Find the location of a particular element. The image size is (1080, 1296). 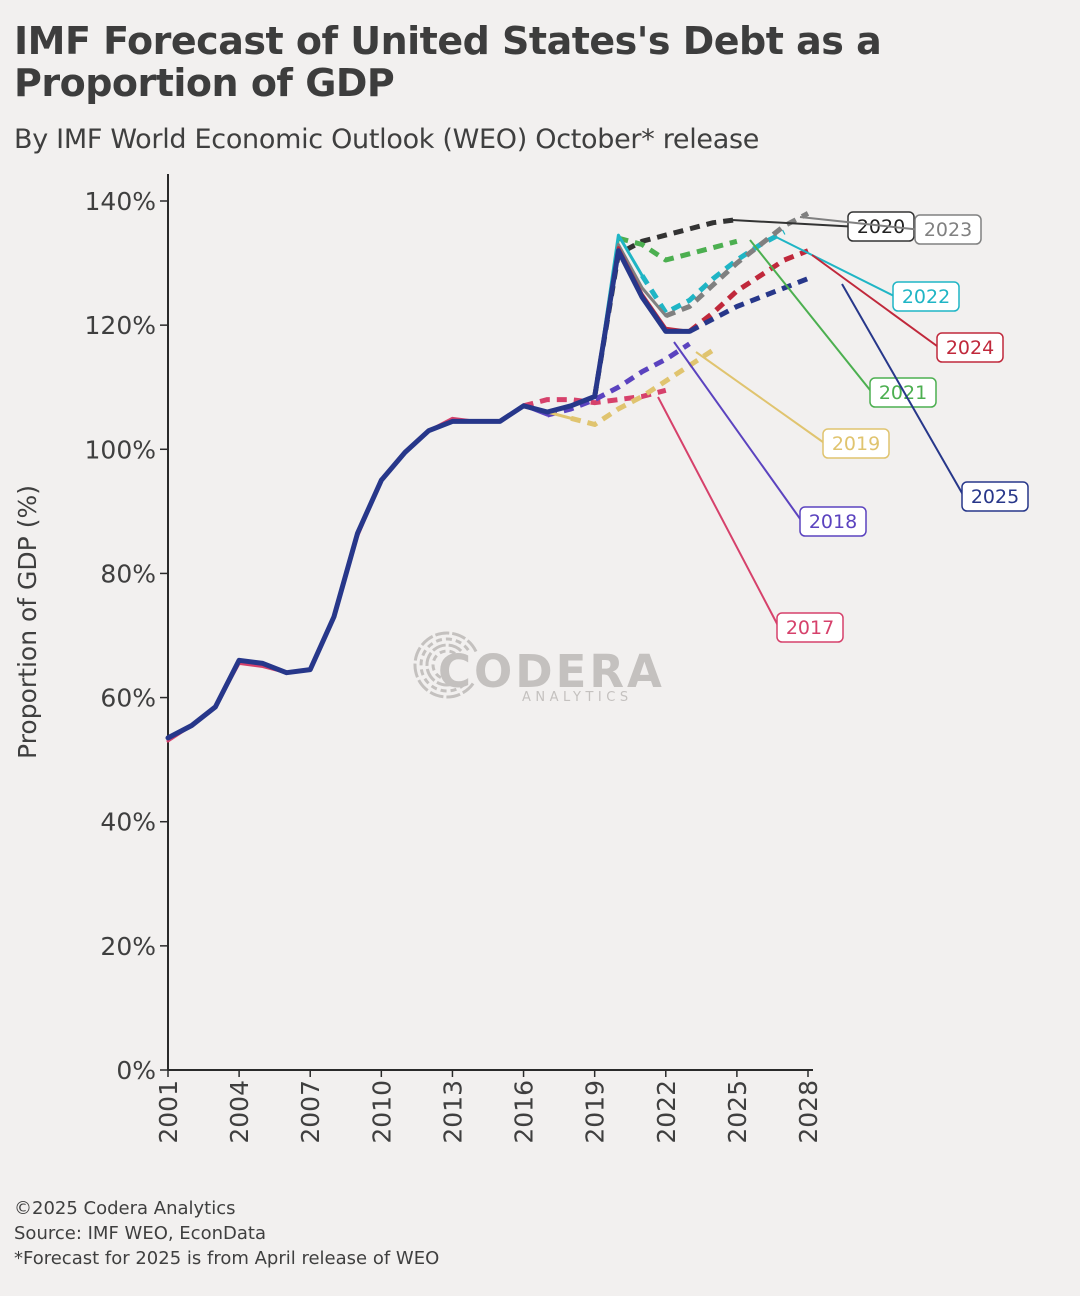

label-text: 2017 is located at coordinates (810, 628).